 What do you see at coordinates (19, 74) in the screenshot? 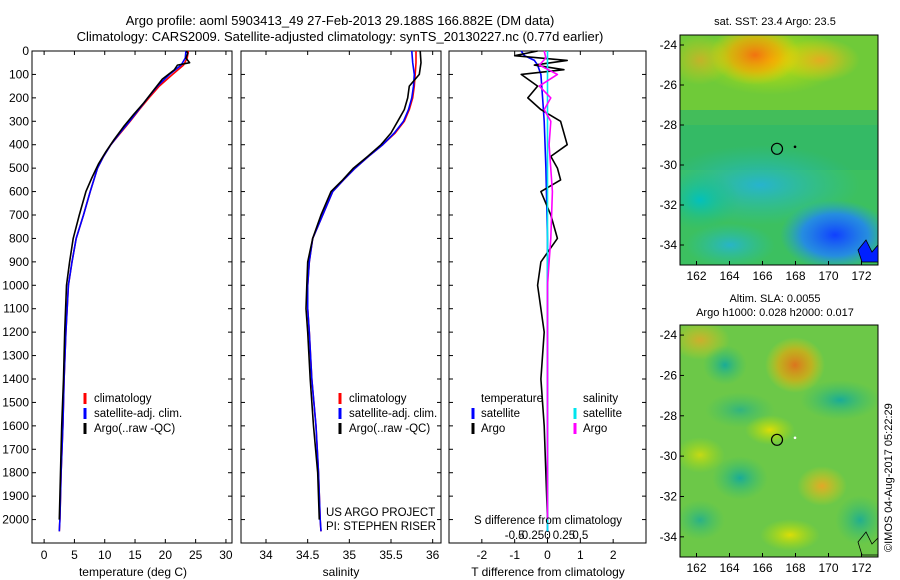
I see `y-tick-label: 100` at bounding box center [19, 74].